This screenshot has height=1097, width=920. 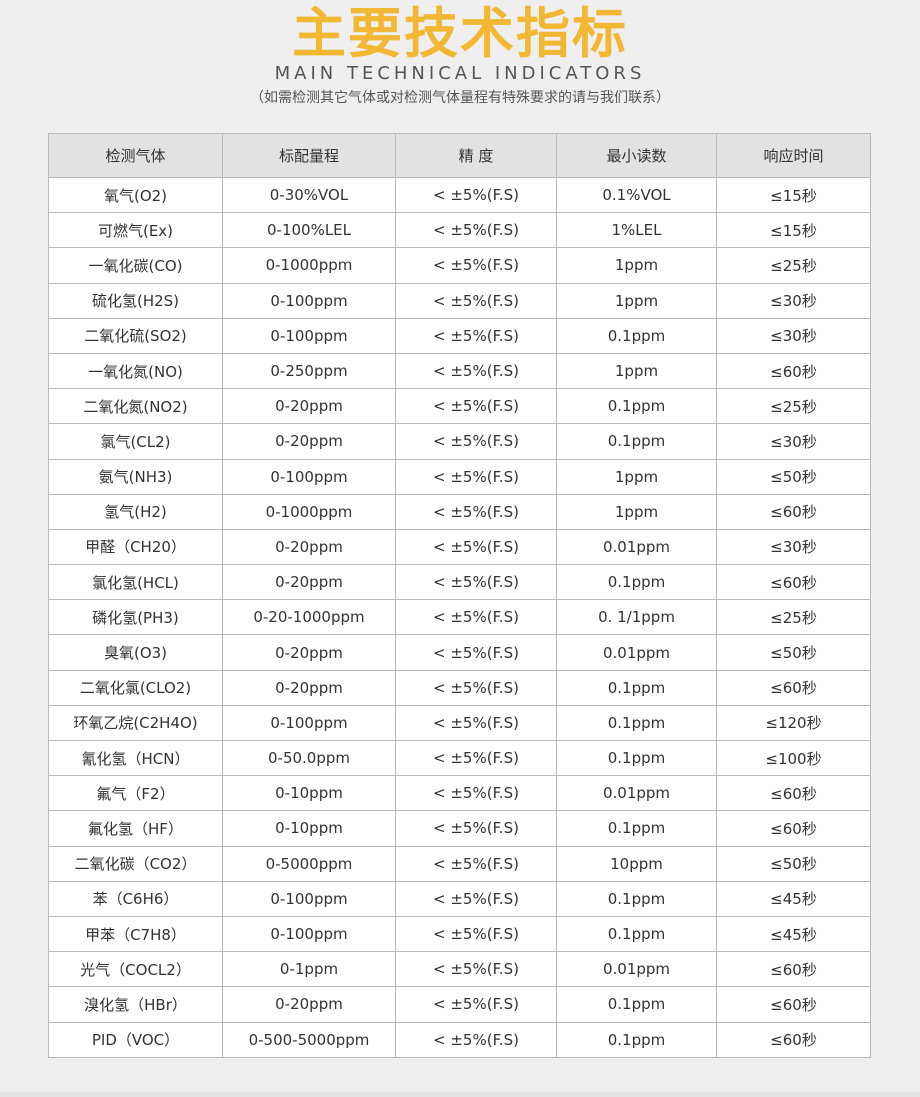 I want to click on cell-gas: 氯化氢(HCL), so click(x=135, y=582).